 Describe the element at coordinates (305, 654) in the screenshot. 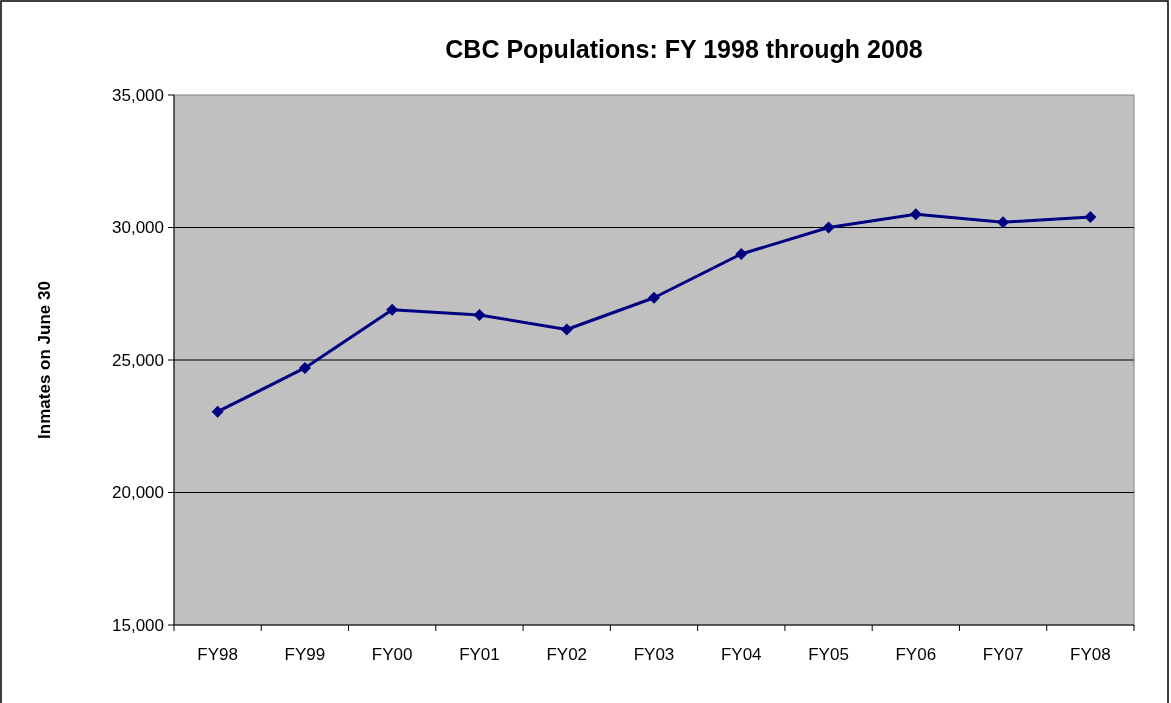

I see `x-tick-label: FY99` at that location.